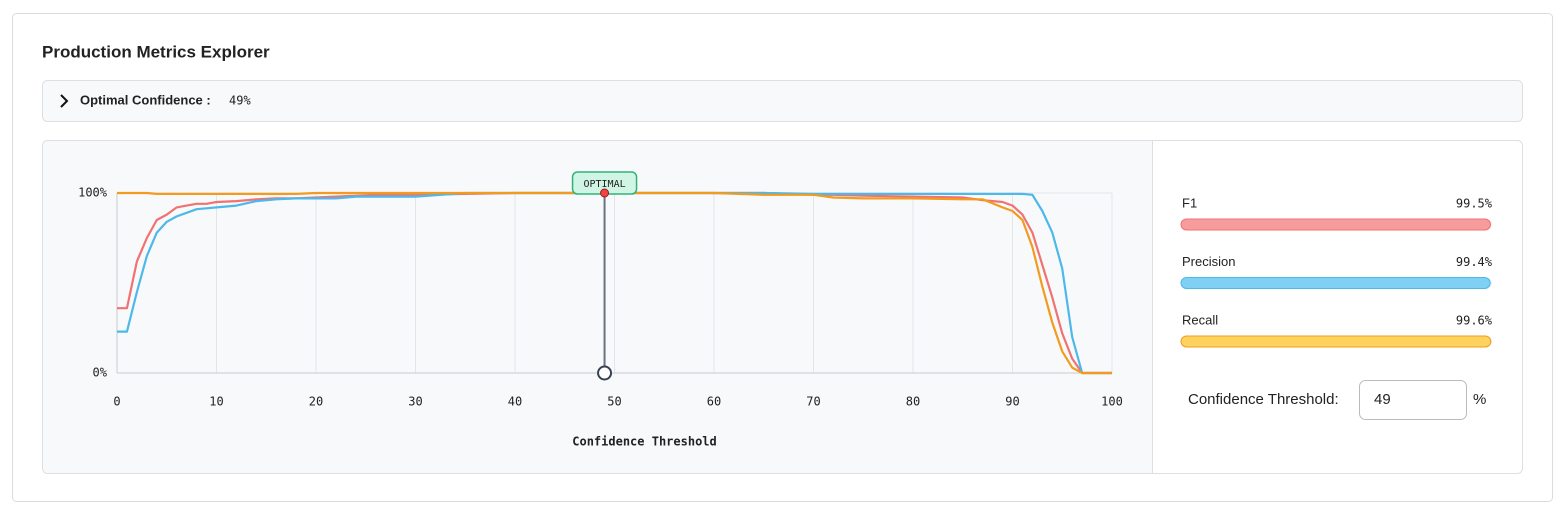 Image resolution: width=1564 pixels, height=514 pixels. What do you see at coordinates (1112, 402) in the screenshot?
I see `x-tick-label: 100` at bounding box center [1112, 402].